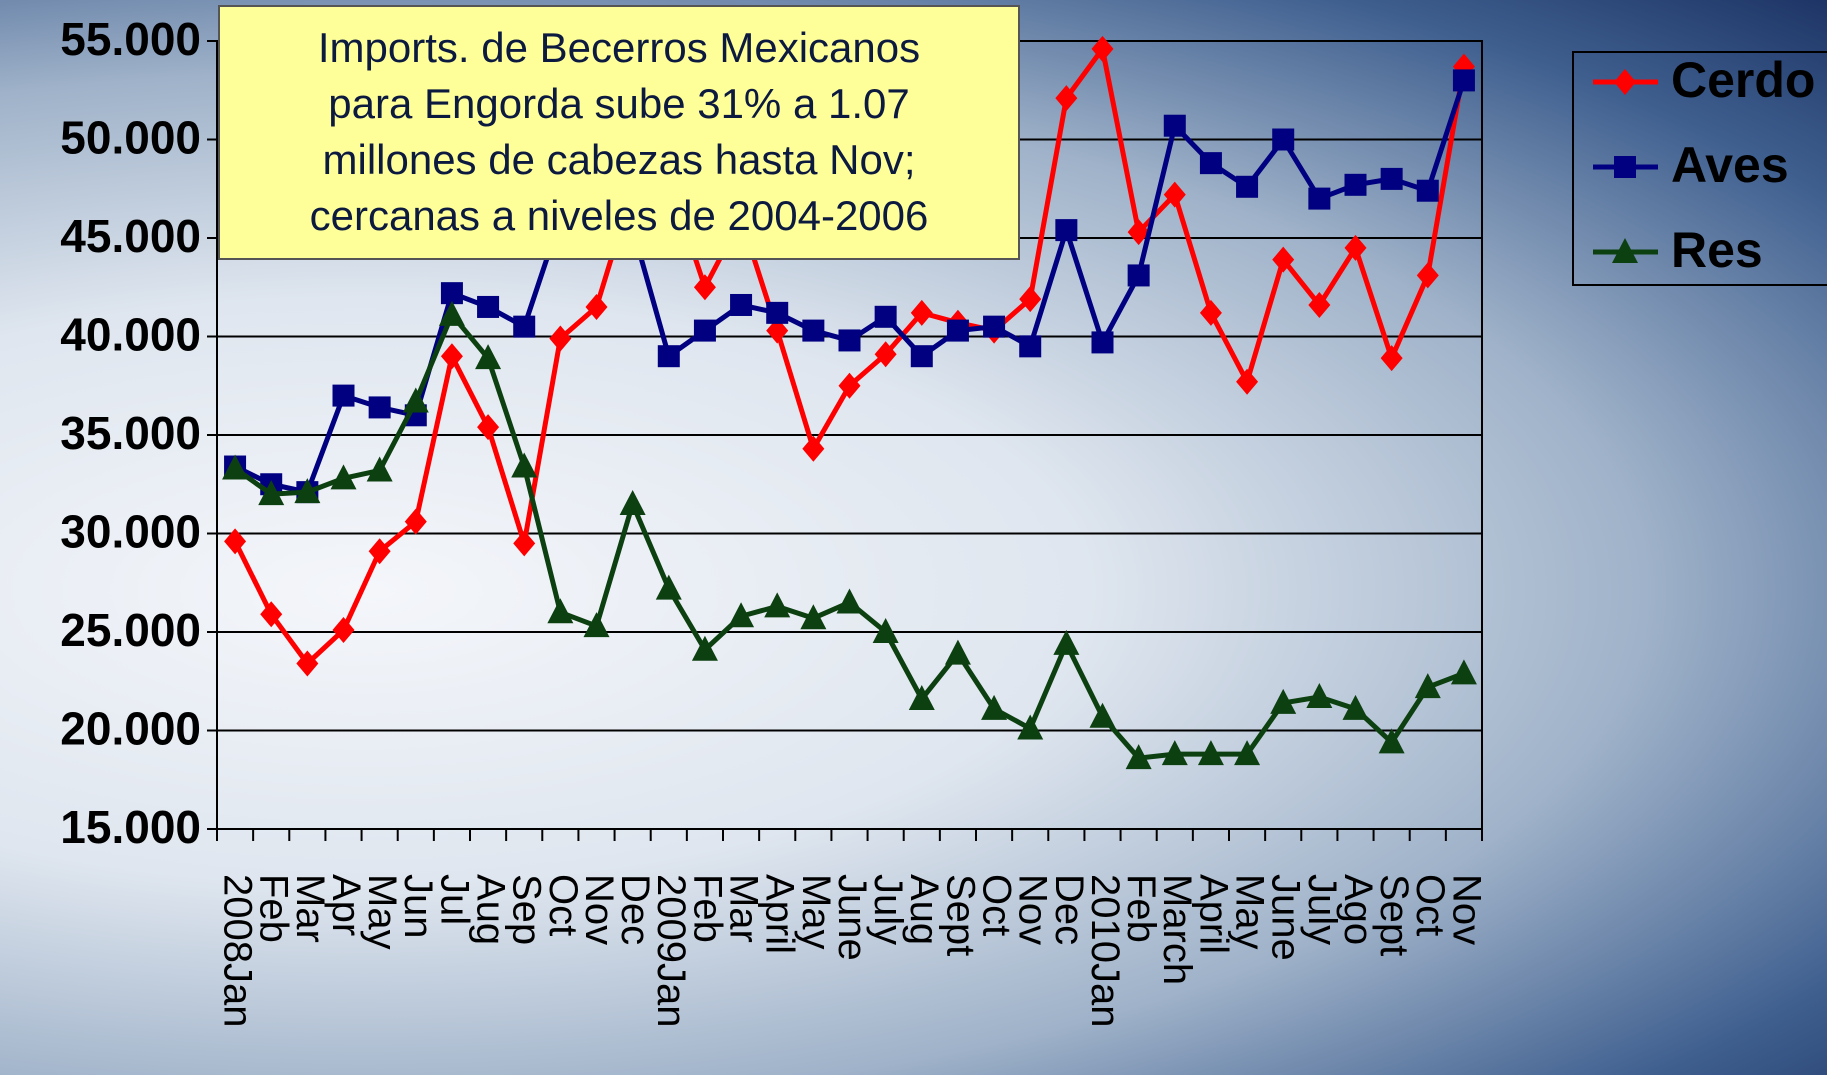 Image resolution: width=1827 pixels, height=1075 pixels. Describe the element at coordinates (1069, 909) in the screenshot. I see `x-tick-label: Dec` at that location.